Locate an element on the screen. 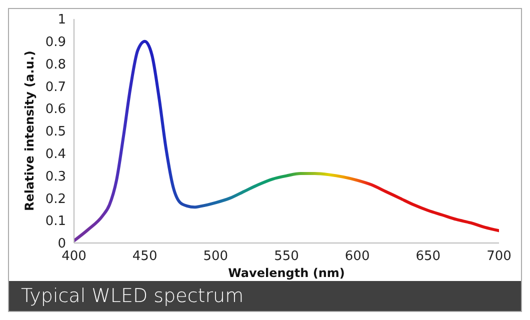  text: Typical WLED spectrum is located at coordinates (132, 296).